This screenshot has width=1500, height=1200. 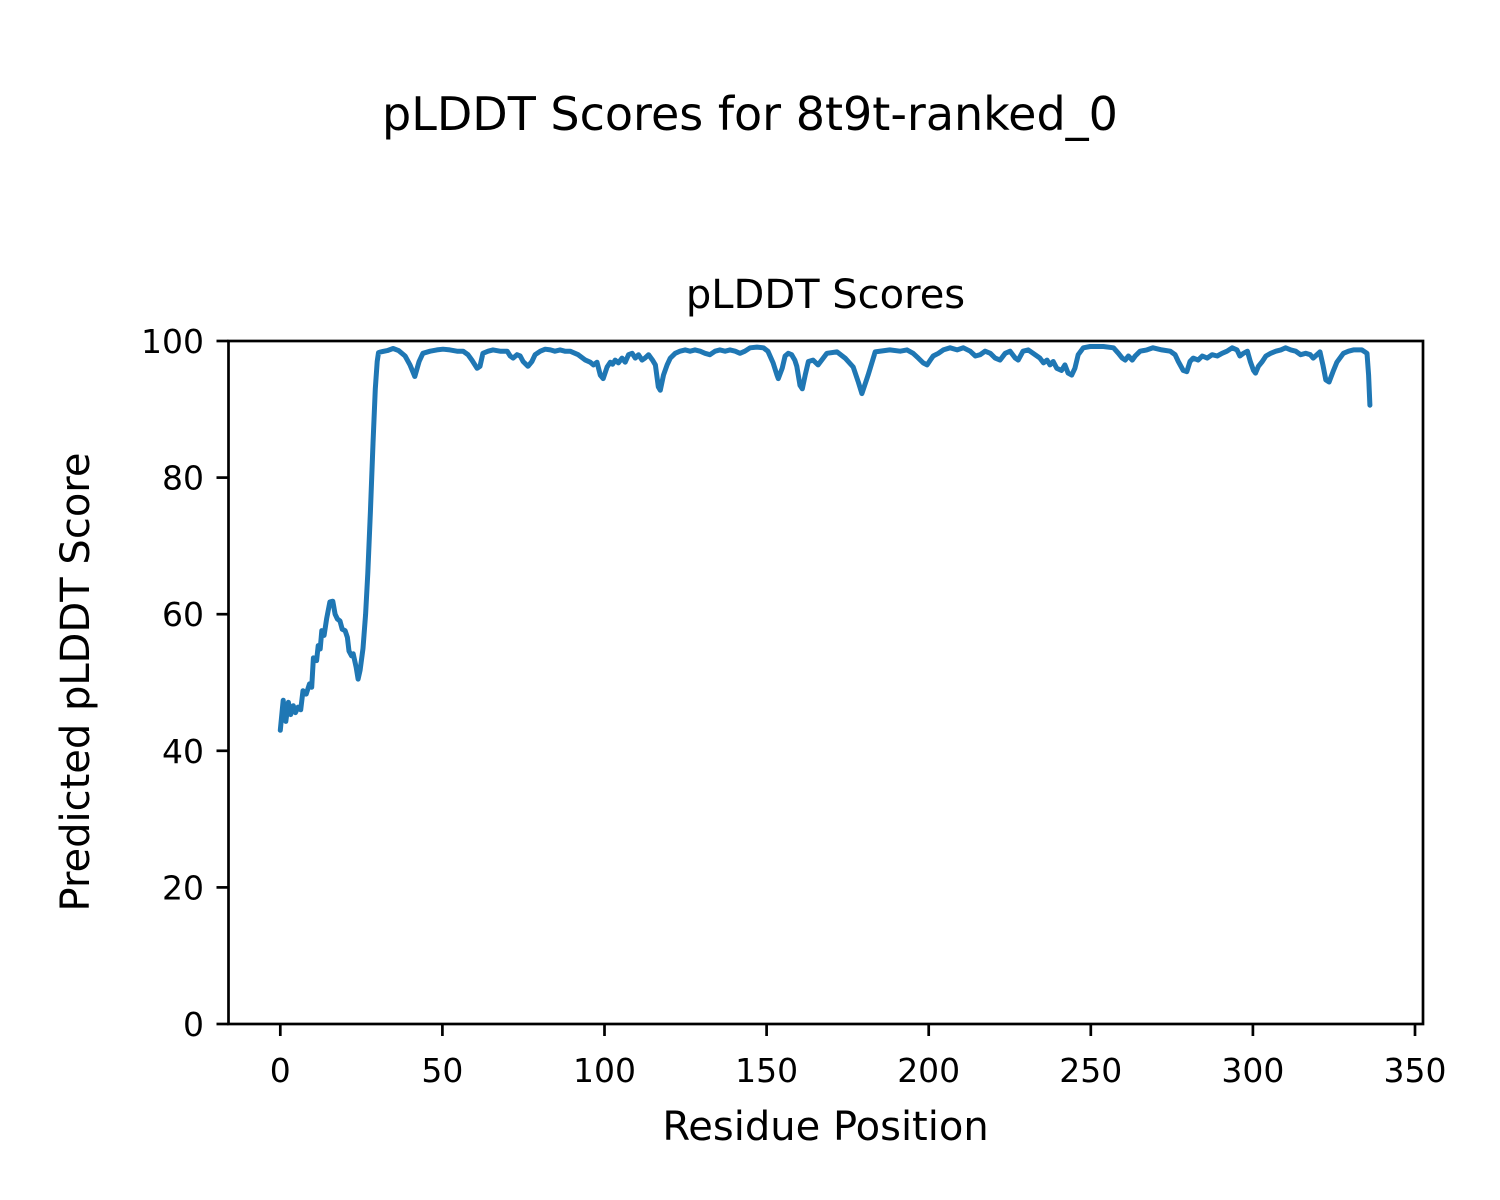 What do you see at coordinates (280, 1070) in the screenshot?
I see `x-tick-label: 0` at bounding box center [280, 1070].